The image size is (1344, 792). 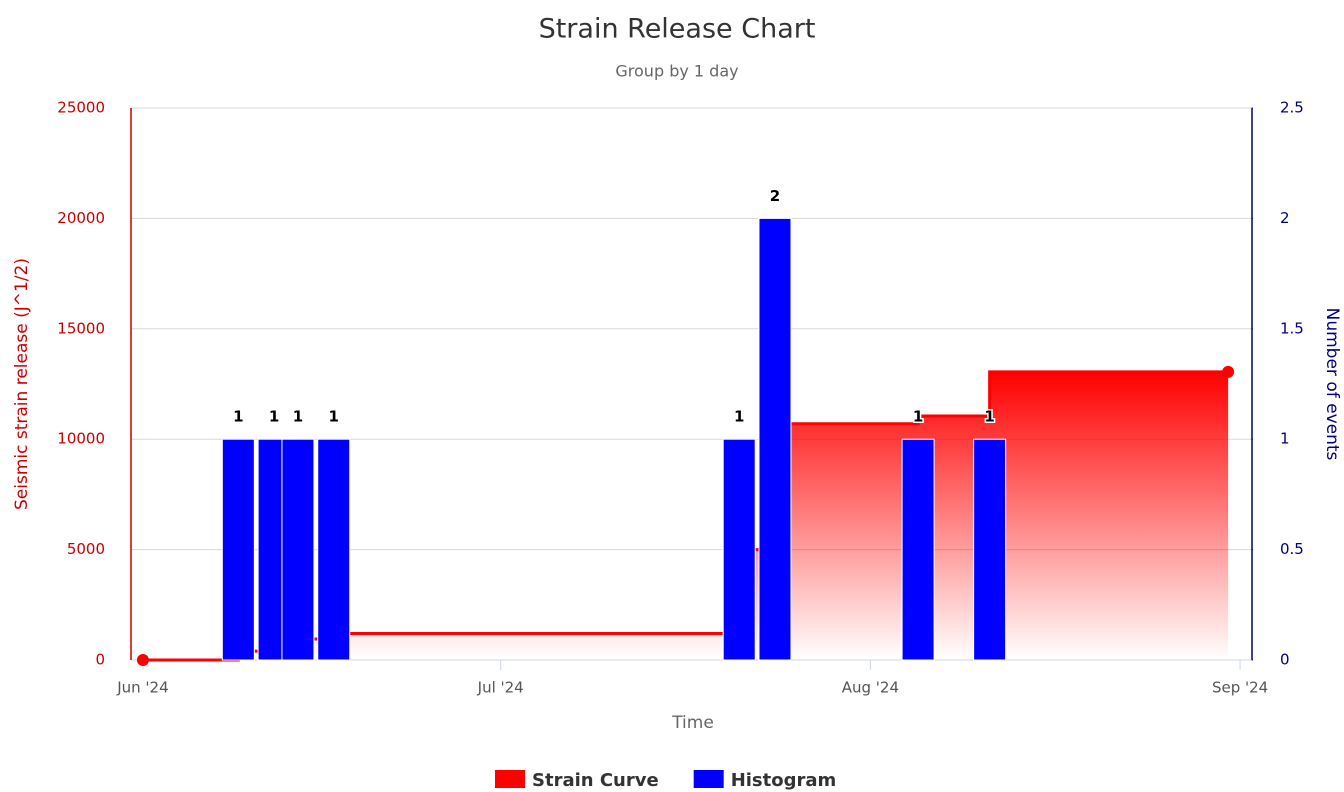 What do you see at coordinates (1292, 108) in the screenshot?
I see `y2-tick-label: 2.5` at bounding box center [1292, 108].